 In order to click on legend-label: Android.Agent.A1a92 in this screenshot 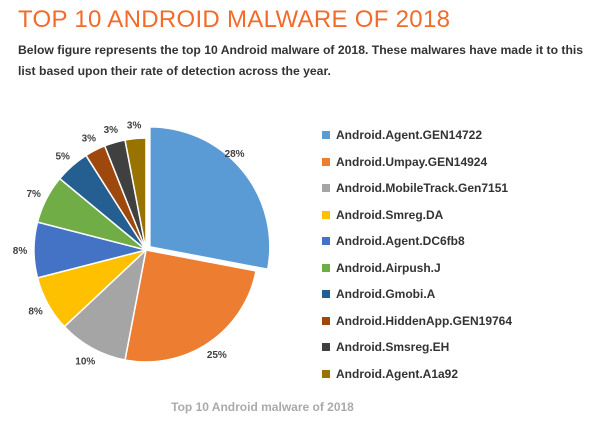, I will do `click(397, 373)`.